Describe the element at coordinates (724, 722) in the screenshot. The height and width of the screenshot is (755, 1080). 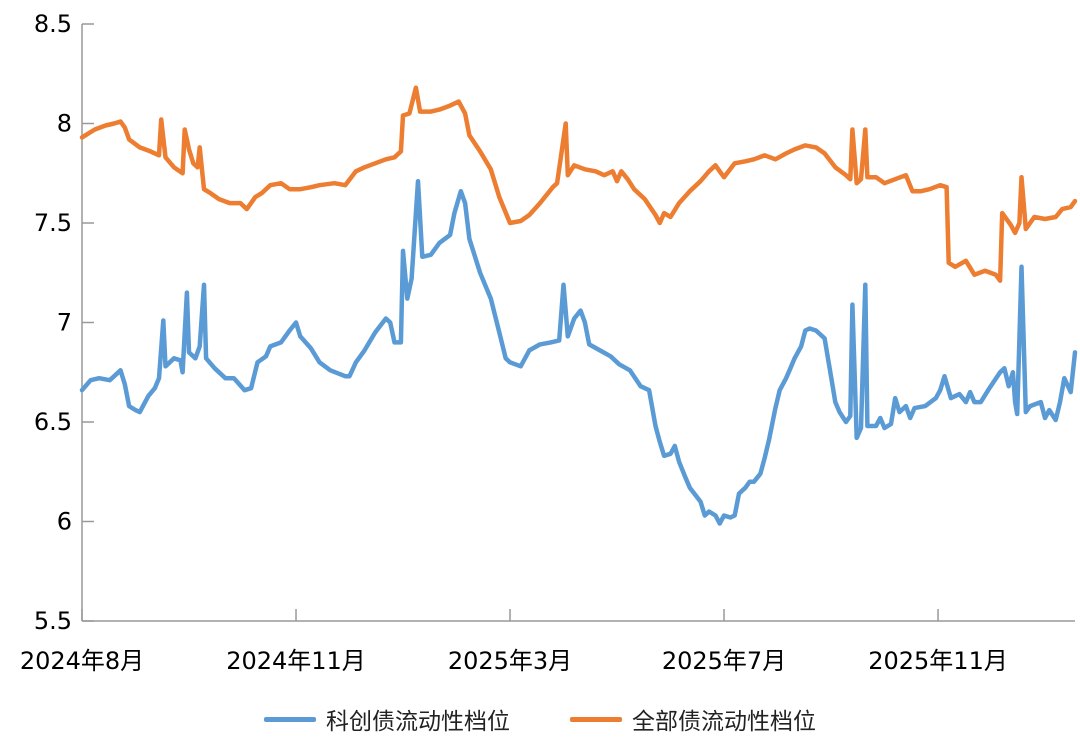
I see `legend-label: 全部债流动性档位` at that location.